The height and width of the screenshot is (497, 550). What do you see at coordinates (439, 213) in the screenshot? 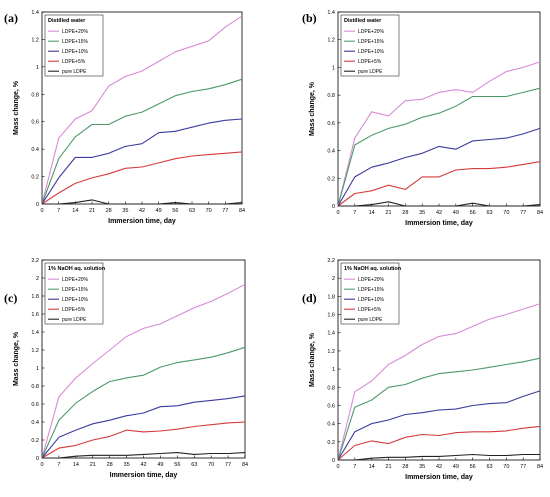
I see `x-tick-label: 42` at bounding box center [439, 213].